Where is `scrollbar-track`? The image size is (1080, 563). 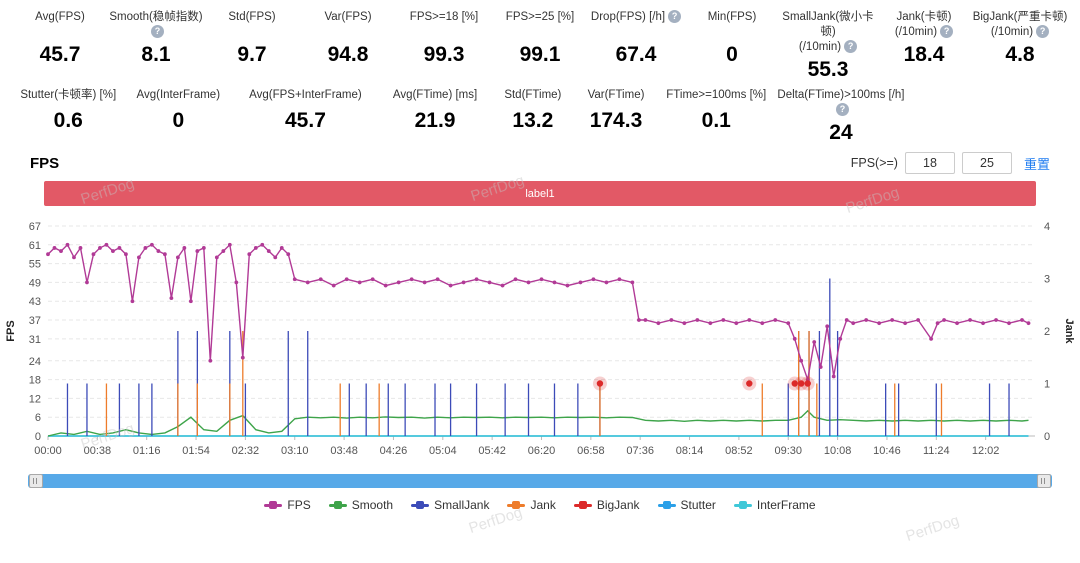 scrollbar-track is located at coordinates (540, 481).